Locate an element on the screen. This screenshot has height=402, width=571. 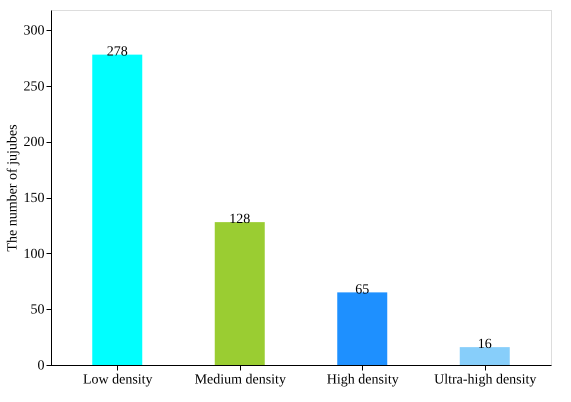
x-tick-label: High density is located at coordinates (362, 380).